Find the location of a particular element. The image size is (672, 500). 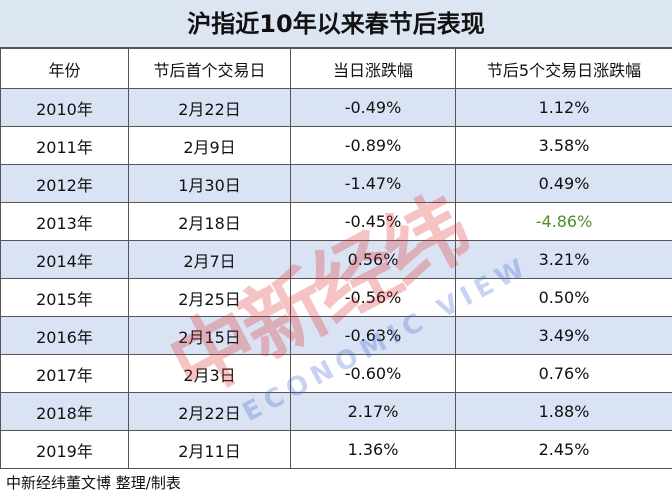

table-row: 2019年 2月11日 1.36% 2.45% is located at coordinates (336, 449).